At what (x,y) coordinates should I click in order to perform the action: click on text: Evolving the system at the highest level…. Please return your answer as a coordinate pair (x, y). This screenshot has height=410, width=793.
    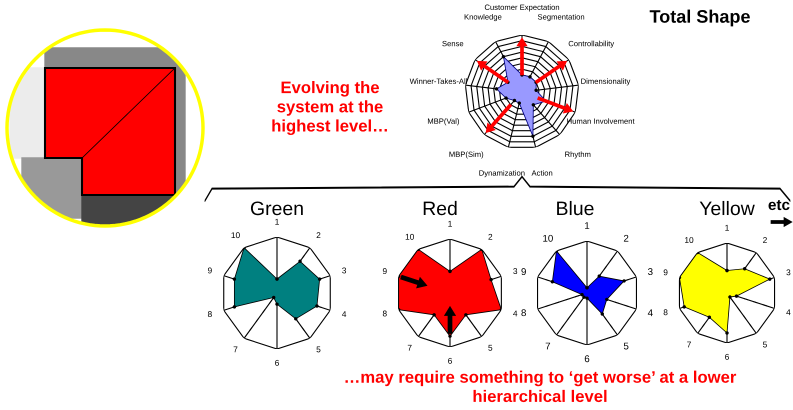
    Looking at the image, I should click on (329, 108).